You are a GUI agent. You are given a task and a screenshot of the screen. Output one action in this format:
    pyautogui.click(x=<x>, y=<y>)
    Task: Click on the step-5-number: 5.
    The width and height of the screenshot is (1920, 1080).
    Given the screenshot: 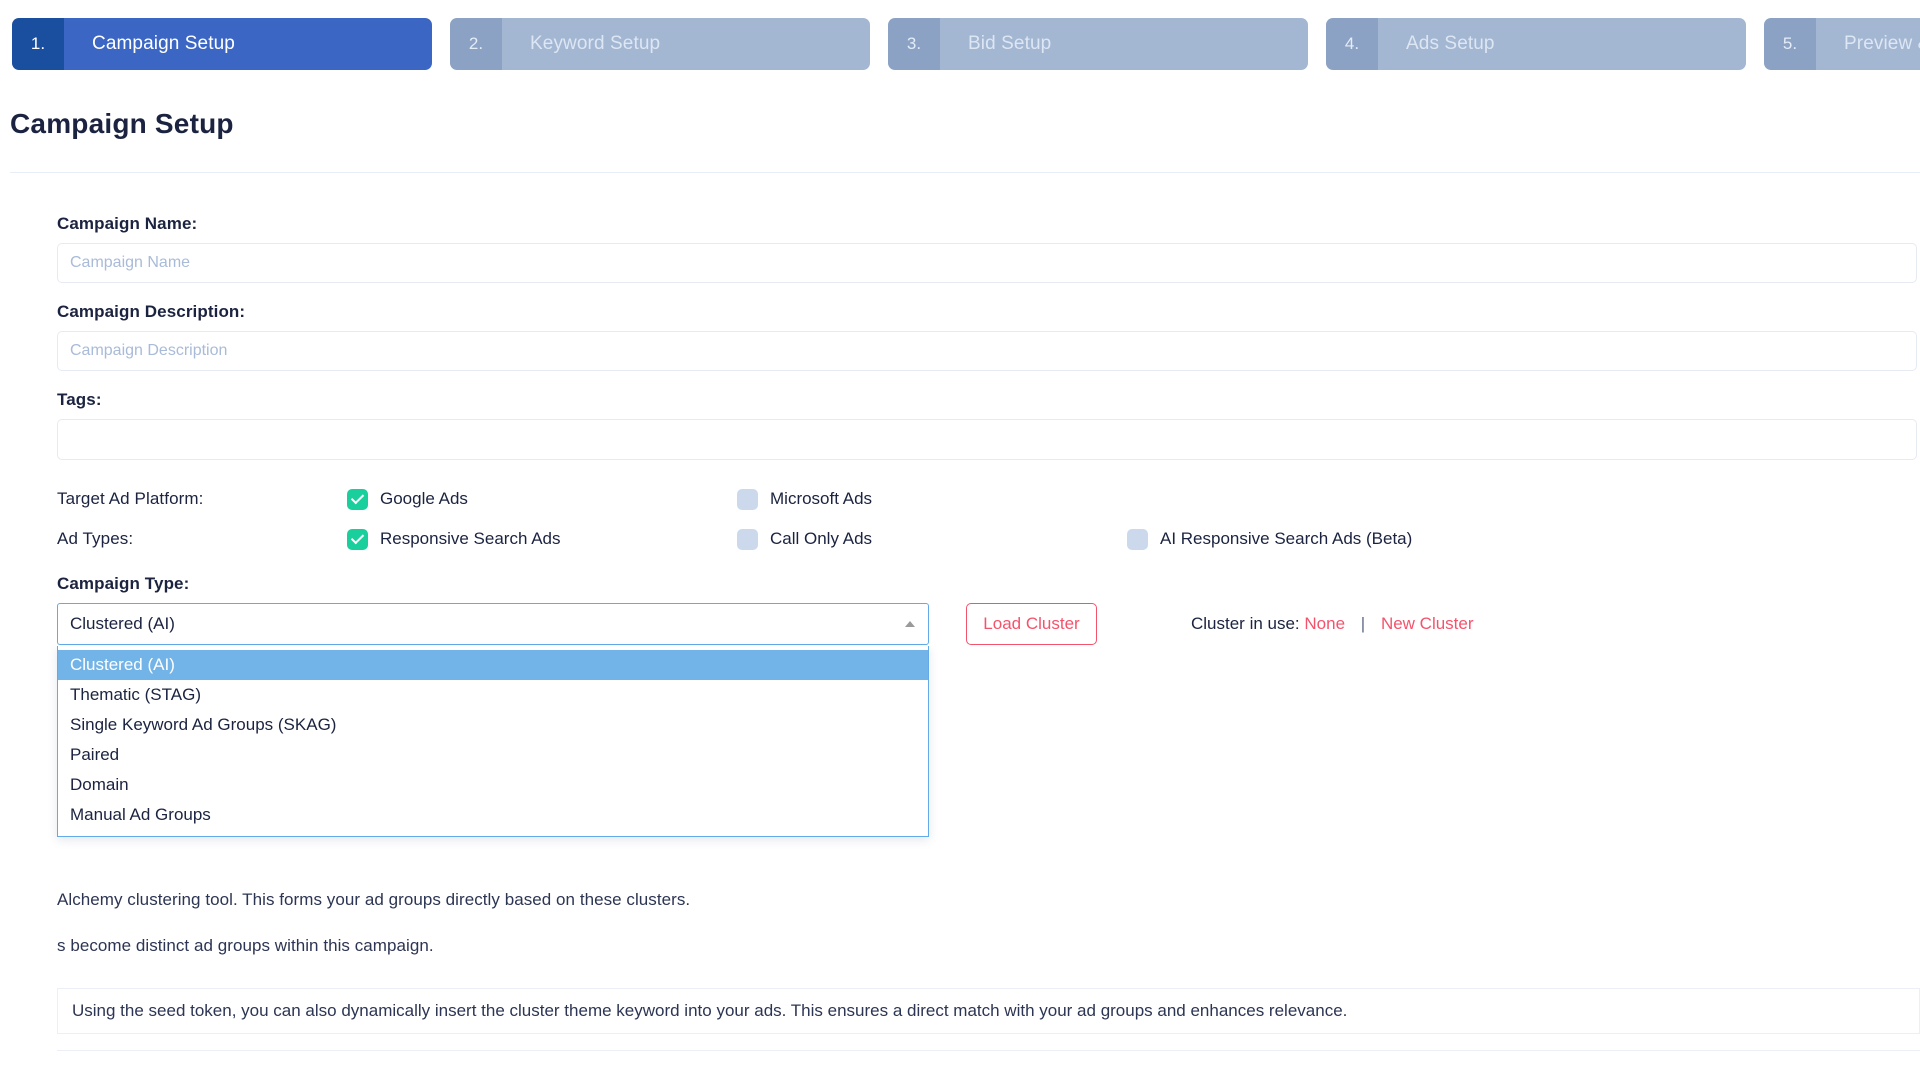 What is the action you would take?
    pyautogui.click(x=1790, y=44)
    